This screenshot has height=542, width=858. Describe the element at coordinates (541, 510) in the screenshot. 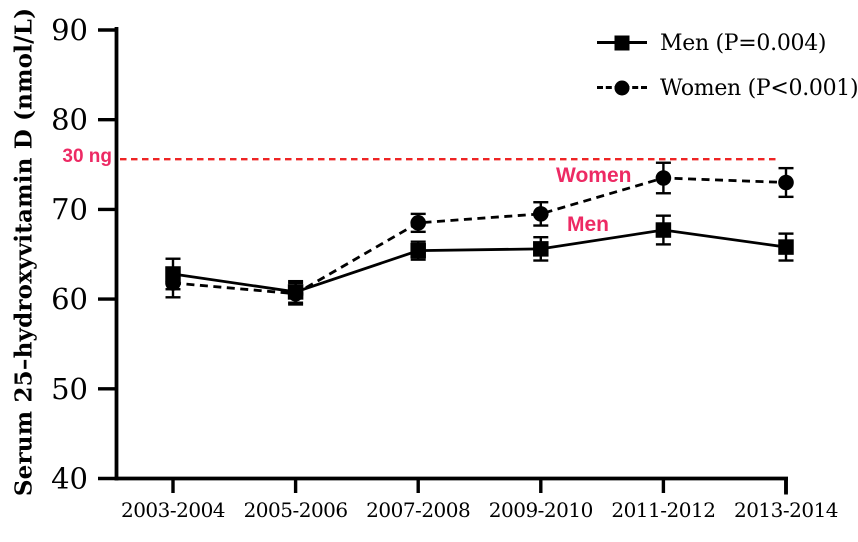

I see `svg-text: 2009-2010` at that location.